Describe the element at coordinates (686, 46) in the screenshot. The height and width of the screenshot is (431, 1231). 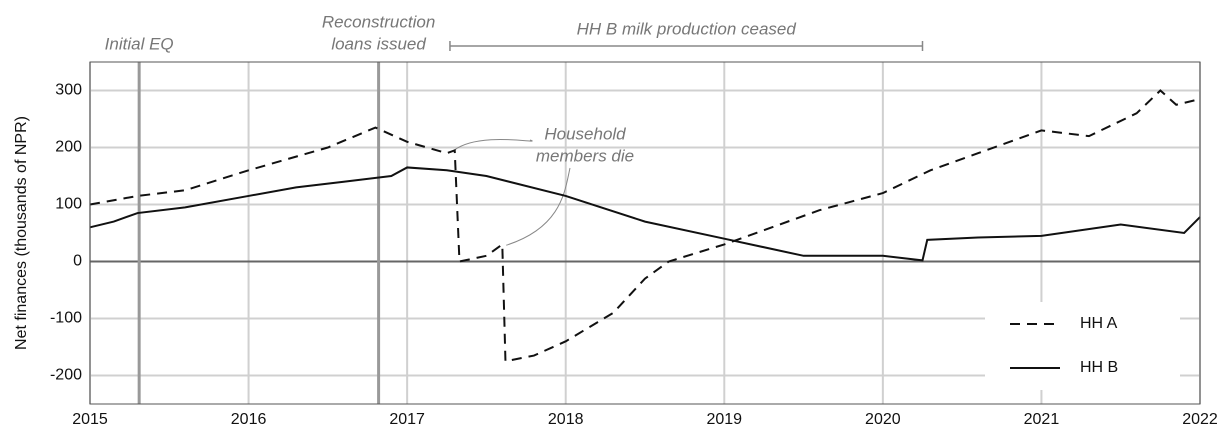
I see `span-bracket` at that location.